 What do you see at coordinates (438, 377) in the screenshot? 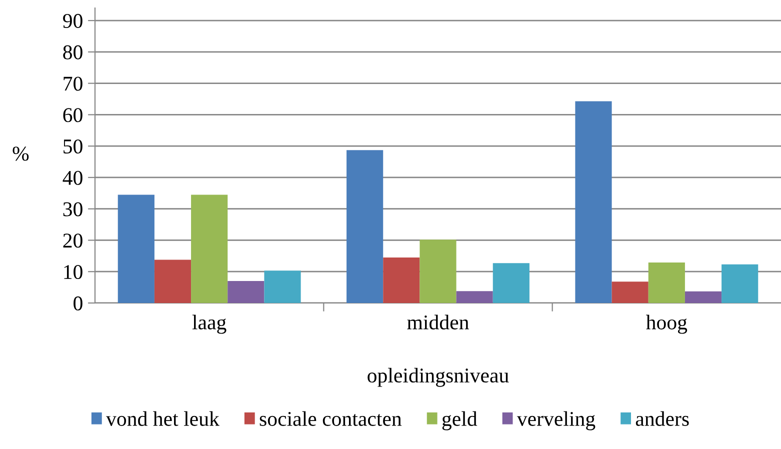
I see `x-axis-title: opleidingsniveau` at bounding box center [438, 377].